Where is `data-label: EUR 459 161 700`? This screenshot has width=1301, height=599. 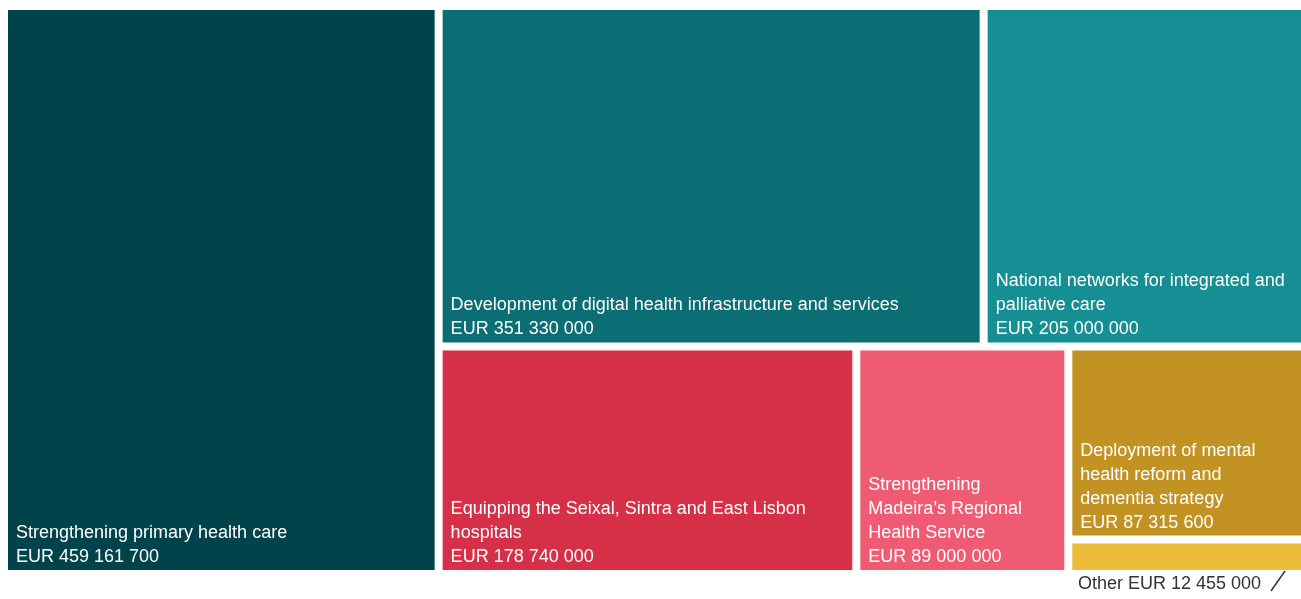
data-label: EUR 459 161 700 is located at coordinates (88, 556).